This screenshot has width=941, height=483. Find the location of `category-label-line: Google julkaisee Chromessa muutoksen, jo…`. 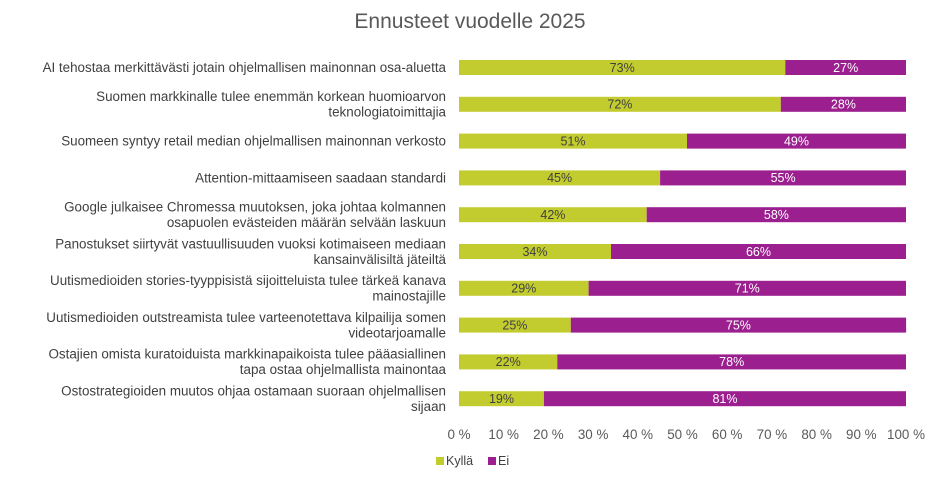

category-label-line: Google julkaisee Chromessa muutoksen, jo… is located at coordinates (255, 206).